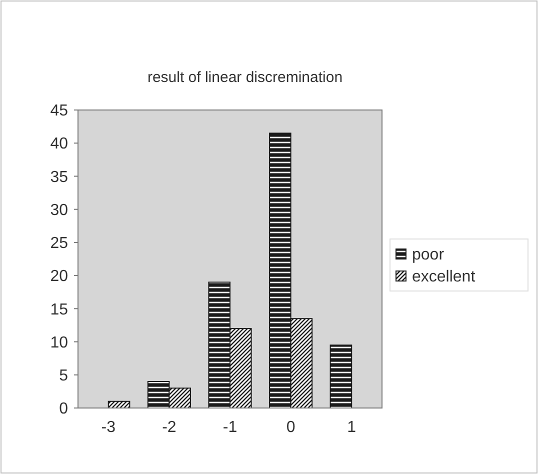  I want to click on y-tick-label: 15, so click(59, 309).